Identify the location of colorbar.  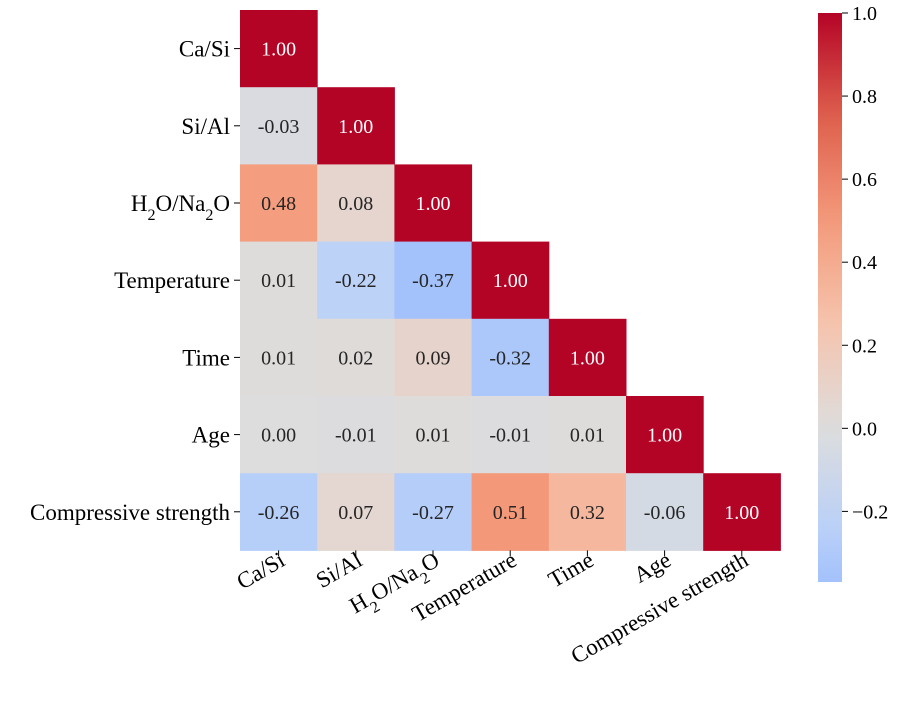
(830, 297).